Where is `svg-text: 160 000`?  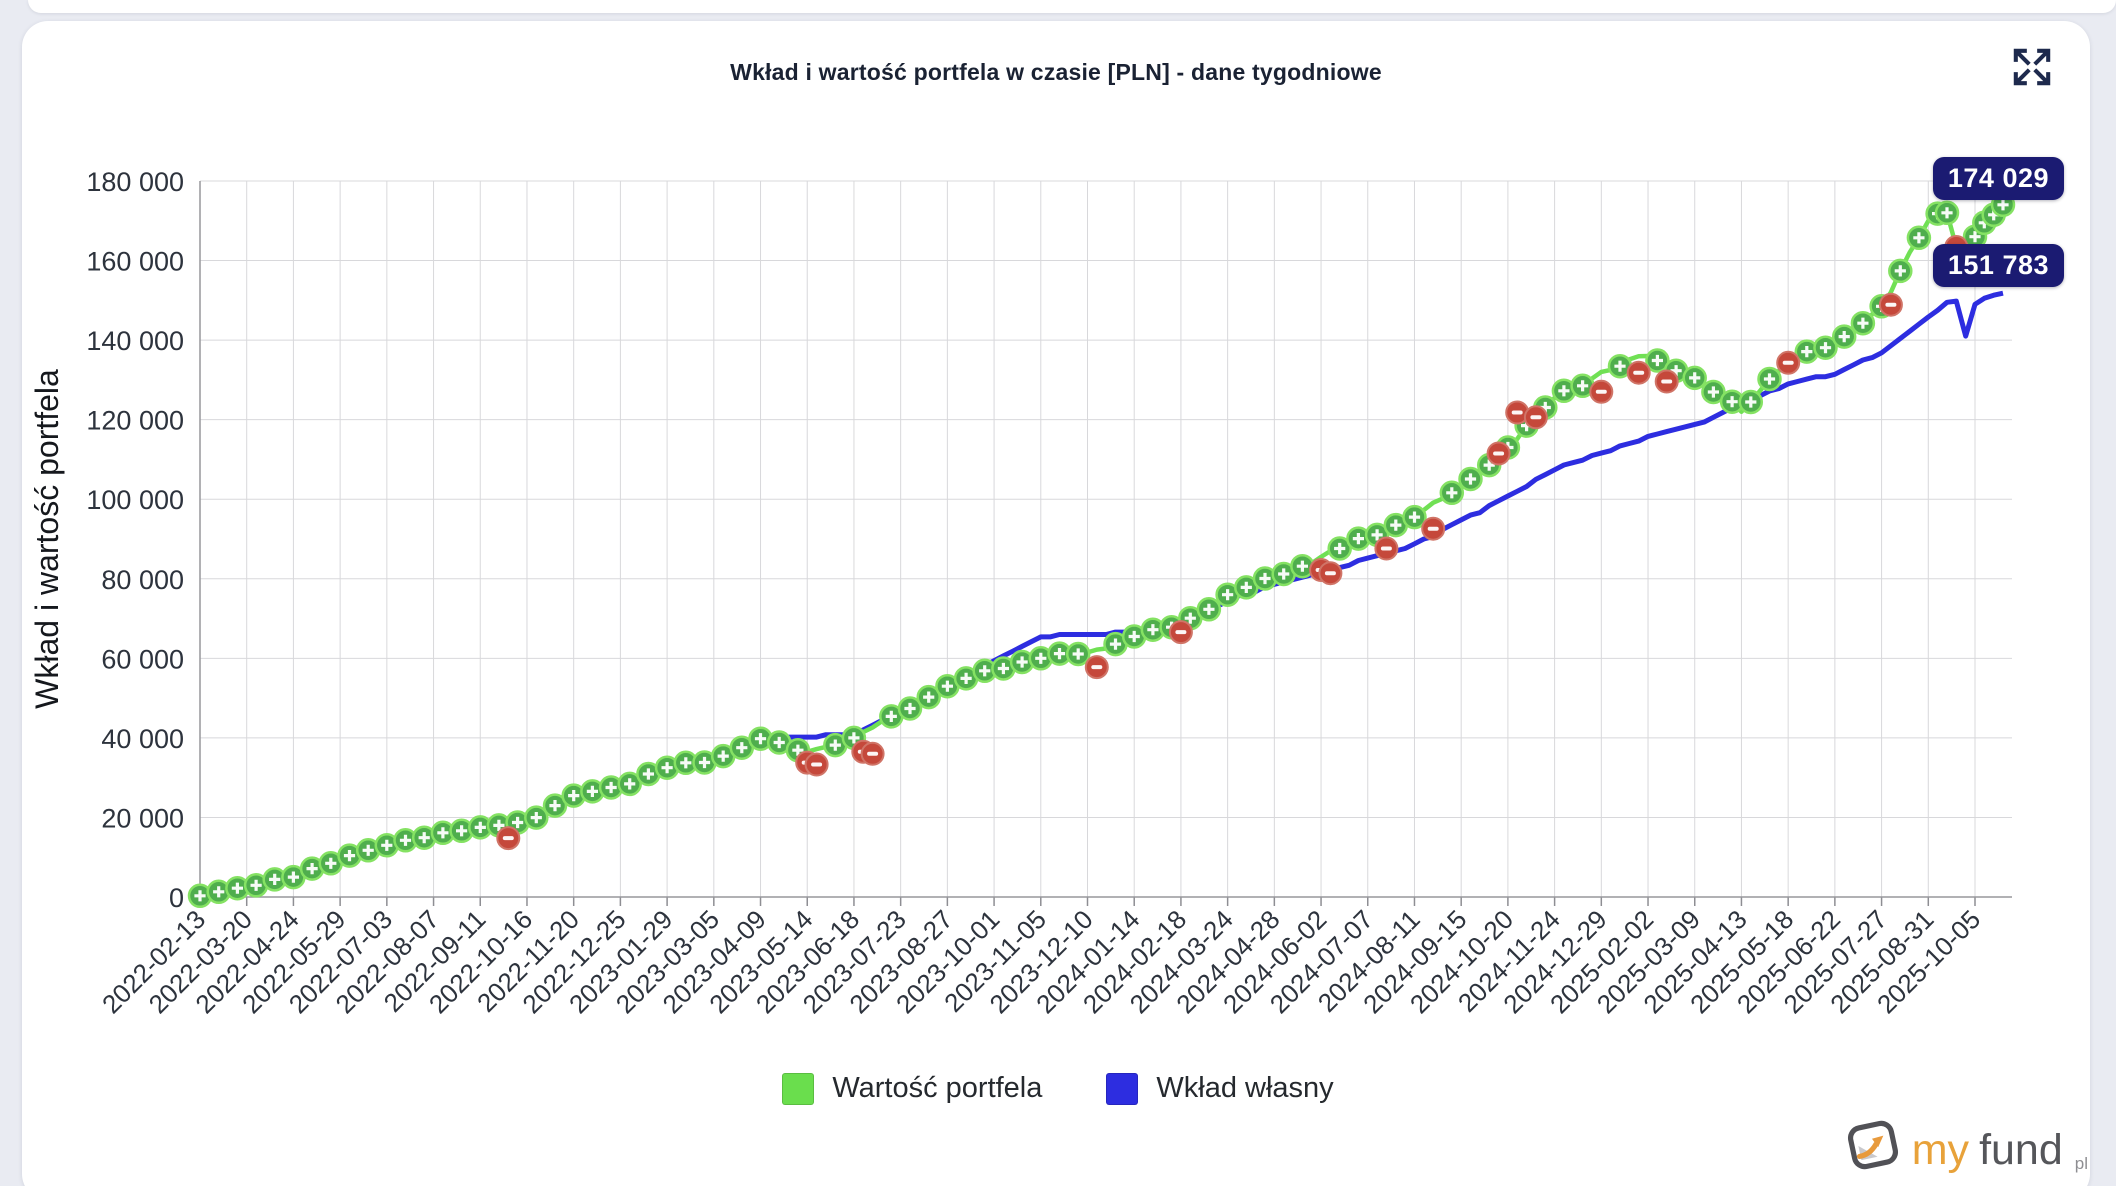 svg-text: 160 000 is located at coordinates (135, 262).